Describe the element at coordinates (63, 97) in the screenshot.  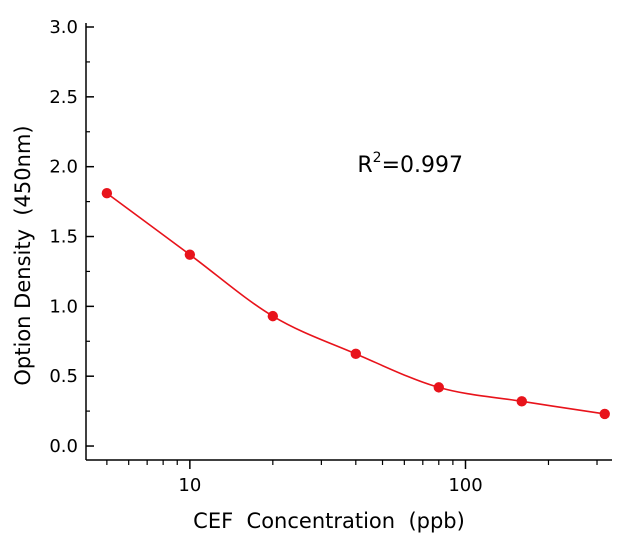
I see `y-tick-label: 2.5` at that location.